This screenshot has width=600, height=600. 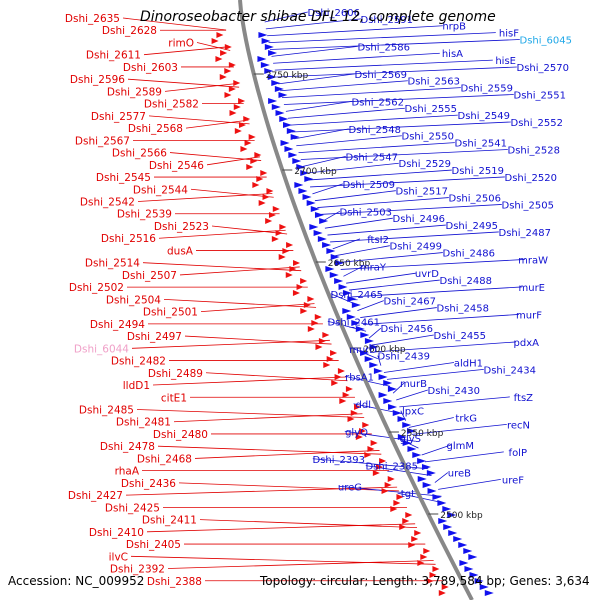 What do you see at coordinates (149, 276) in the screenshot?
I see `gene-label-left: Dshi_2507` at bounding box center [149, 276].